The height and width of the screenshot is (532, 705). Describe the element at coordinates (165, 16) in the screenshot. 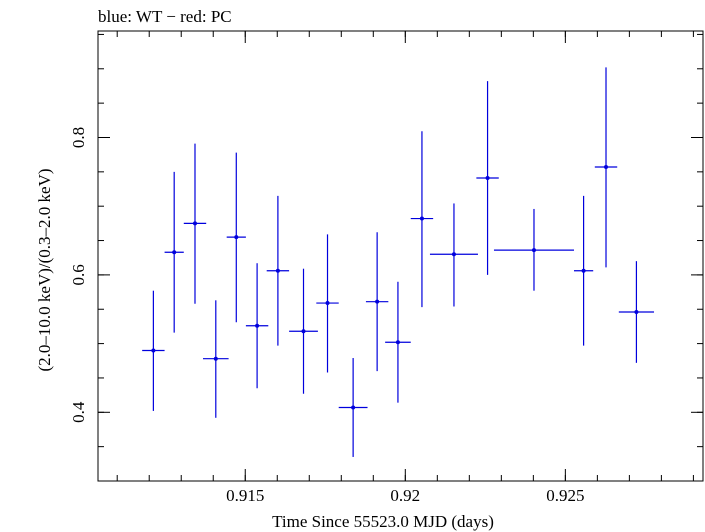

I see `chart-title: blue: WT − red: PC` at that location.